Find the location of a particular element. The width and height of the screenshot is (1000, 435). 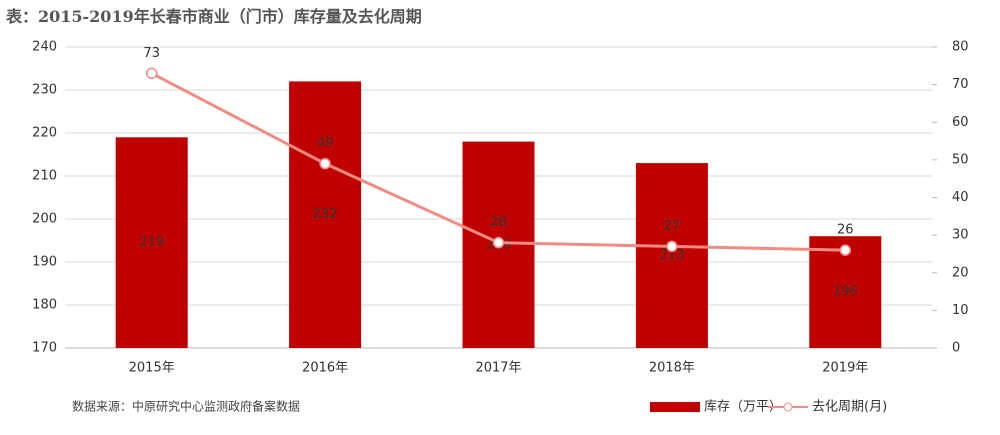

line-value-label: 28 is located at coordinates (498, 222).